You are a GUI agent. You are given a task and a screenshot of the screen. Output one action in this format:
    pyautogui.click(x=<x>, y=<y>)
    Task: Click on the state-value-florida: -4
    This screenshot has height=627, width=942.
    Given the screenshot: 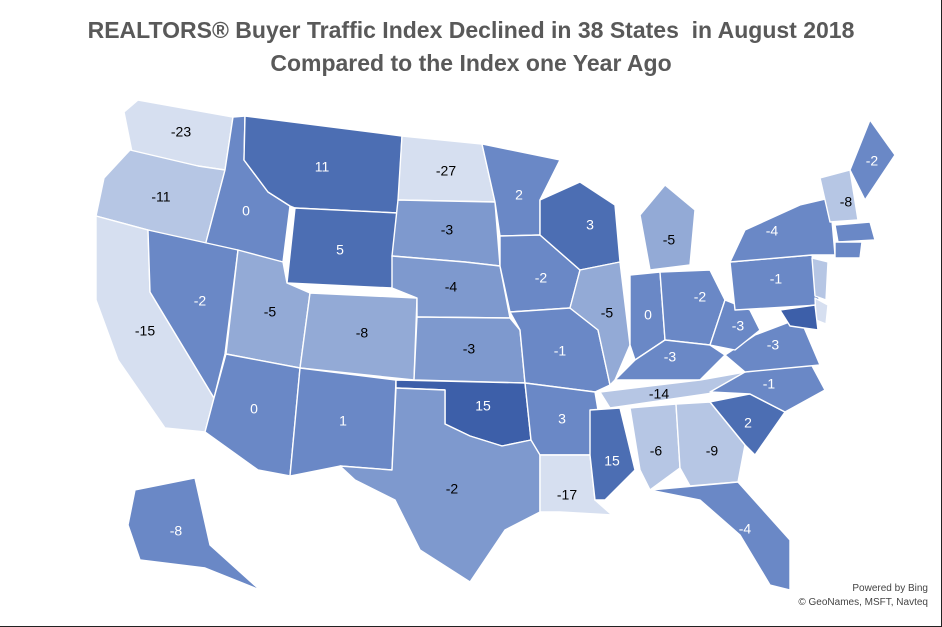 What is the action you would take?
    pyautogui.click(x=745, y=529)
    